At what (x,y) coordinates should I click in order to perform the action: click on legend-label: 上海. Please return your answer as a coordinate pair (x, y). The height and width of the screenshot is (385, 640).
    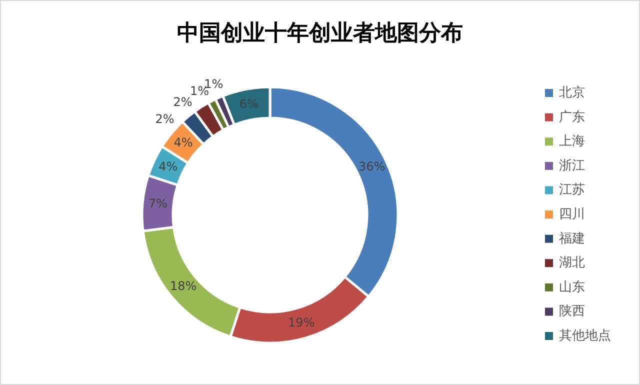
    Looking at the image, I should click on (572, 142).